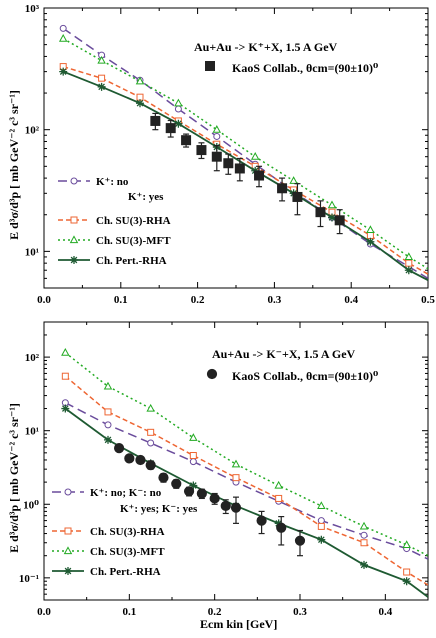  I want to click on top-legend-header: K⁺: yes, so click(146, 197).